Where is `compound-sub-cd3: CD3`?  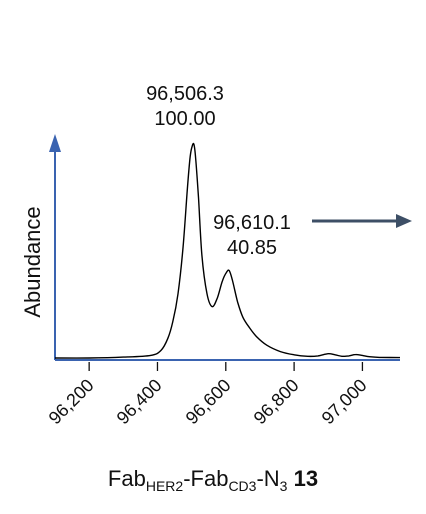 compound-sub-cd3: CD3 is located at coordinates (242, 486).